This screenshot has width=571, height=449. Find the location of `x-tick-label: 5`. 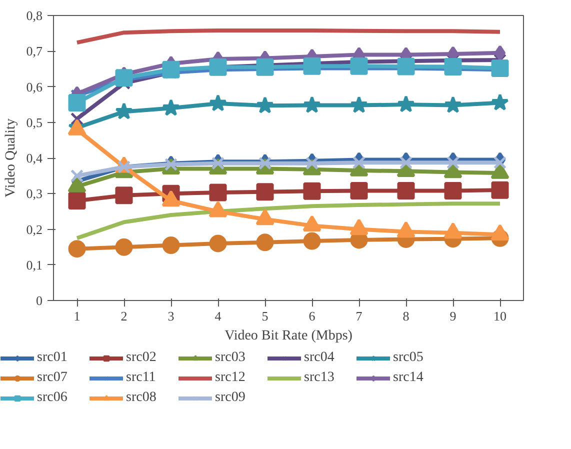

x-tick-label: 5 is located at coordinates (265, 316).